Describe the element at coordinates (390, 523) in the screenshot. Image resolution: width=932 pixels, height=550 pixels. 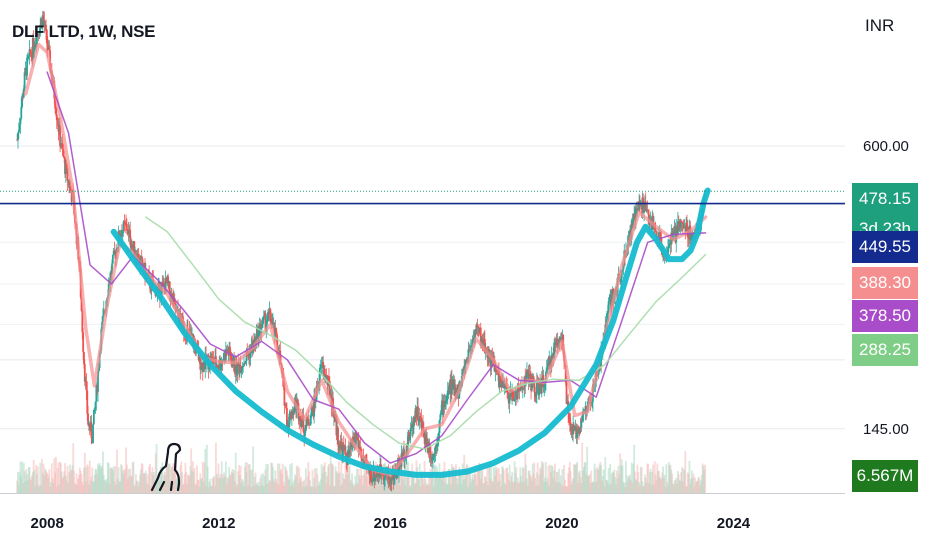
I see `x-tick-label: 2016` at that location.